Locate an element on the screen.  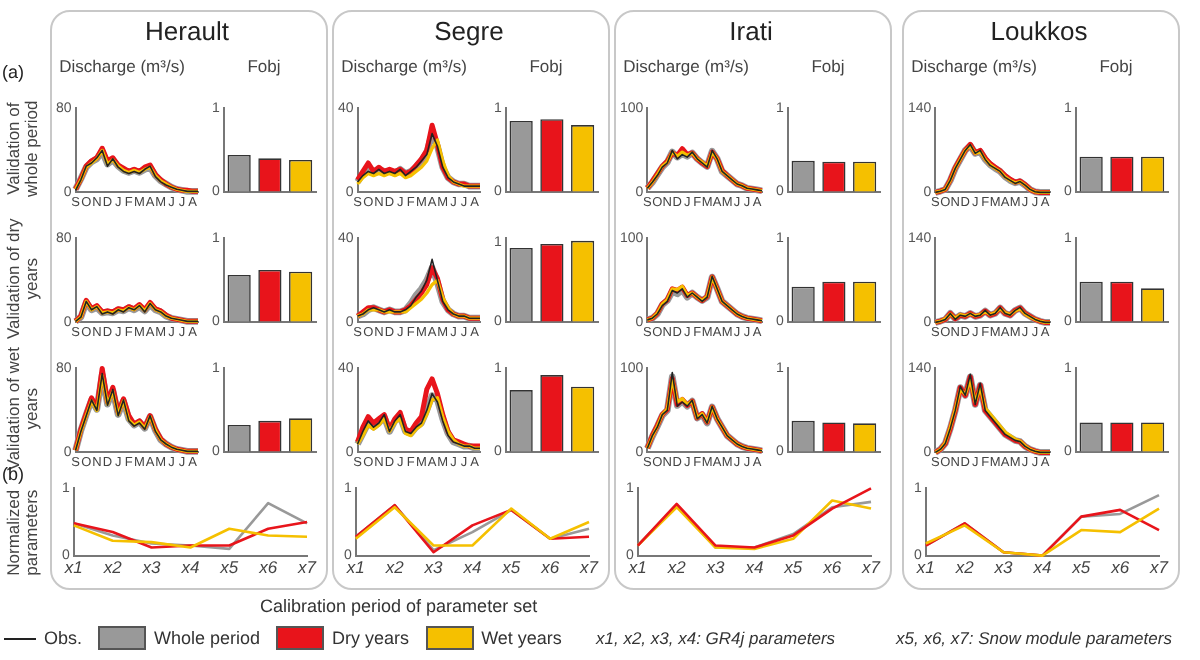
text: (a) is located at coordinates (13, 72).